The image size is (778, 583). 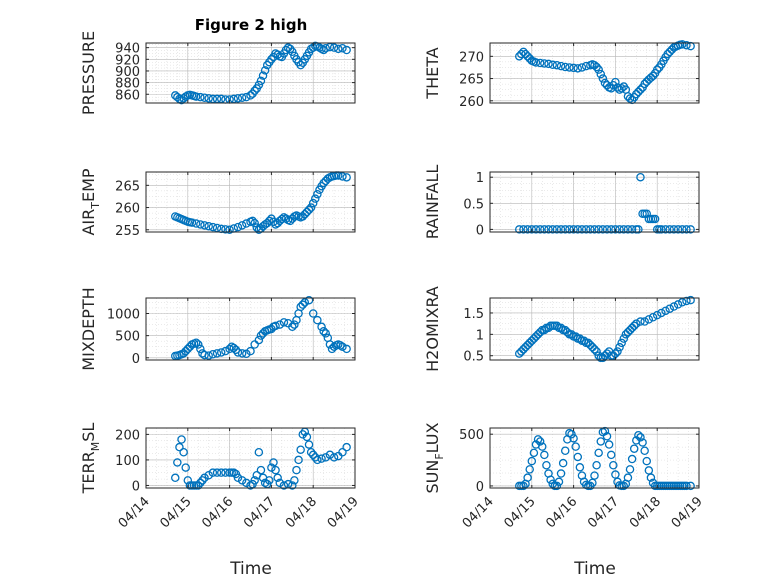 I want to click on y-tick-label: 1.5, so click(x=473, y=314).